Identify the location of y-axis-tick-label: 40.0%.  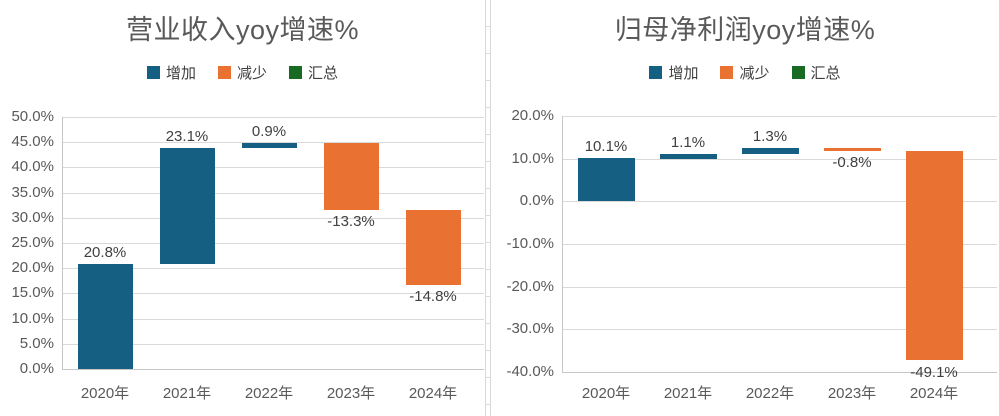
(32, 166).